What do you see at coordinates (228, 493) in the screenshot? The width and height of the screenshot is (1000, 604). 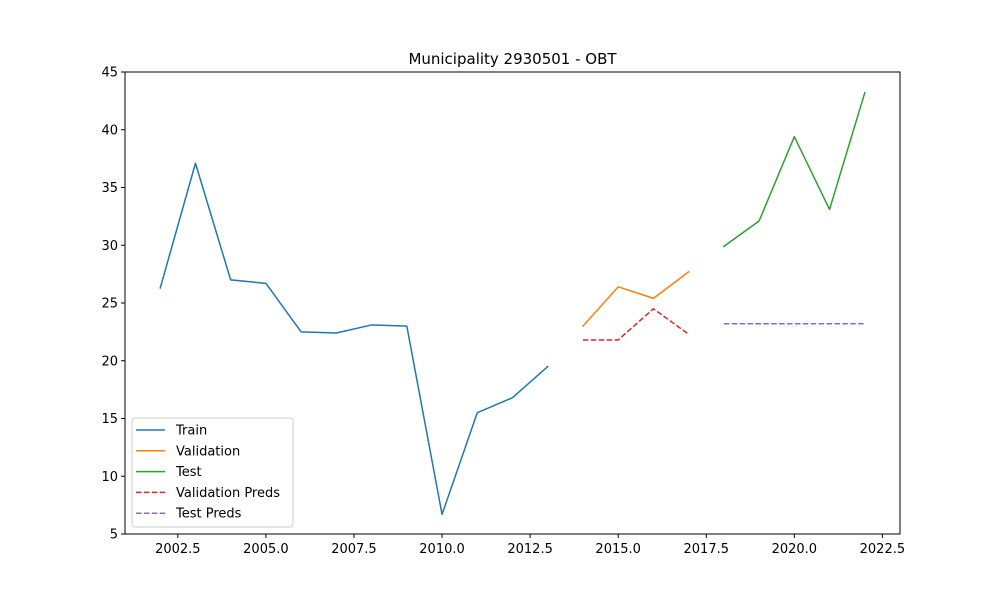 I see `legend-label-validation-preds: Validation Preds` at bounding box center [228, 493].